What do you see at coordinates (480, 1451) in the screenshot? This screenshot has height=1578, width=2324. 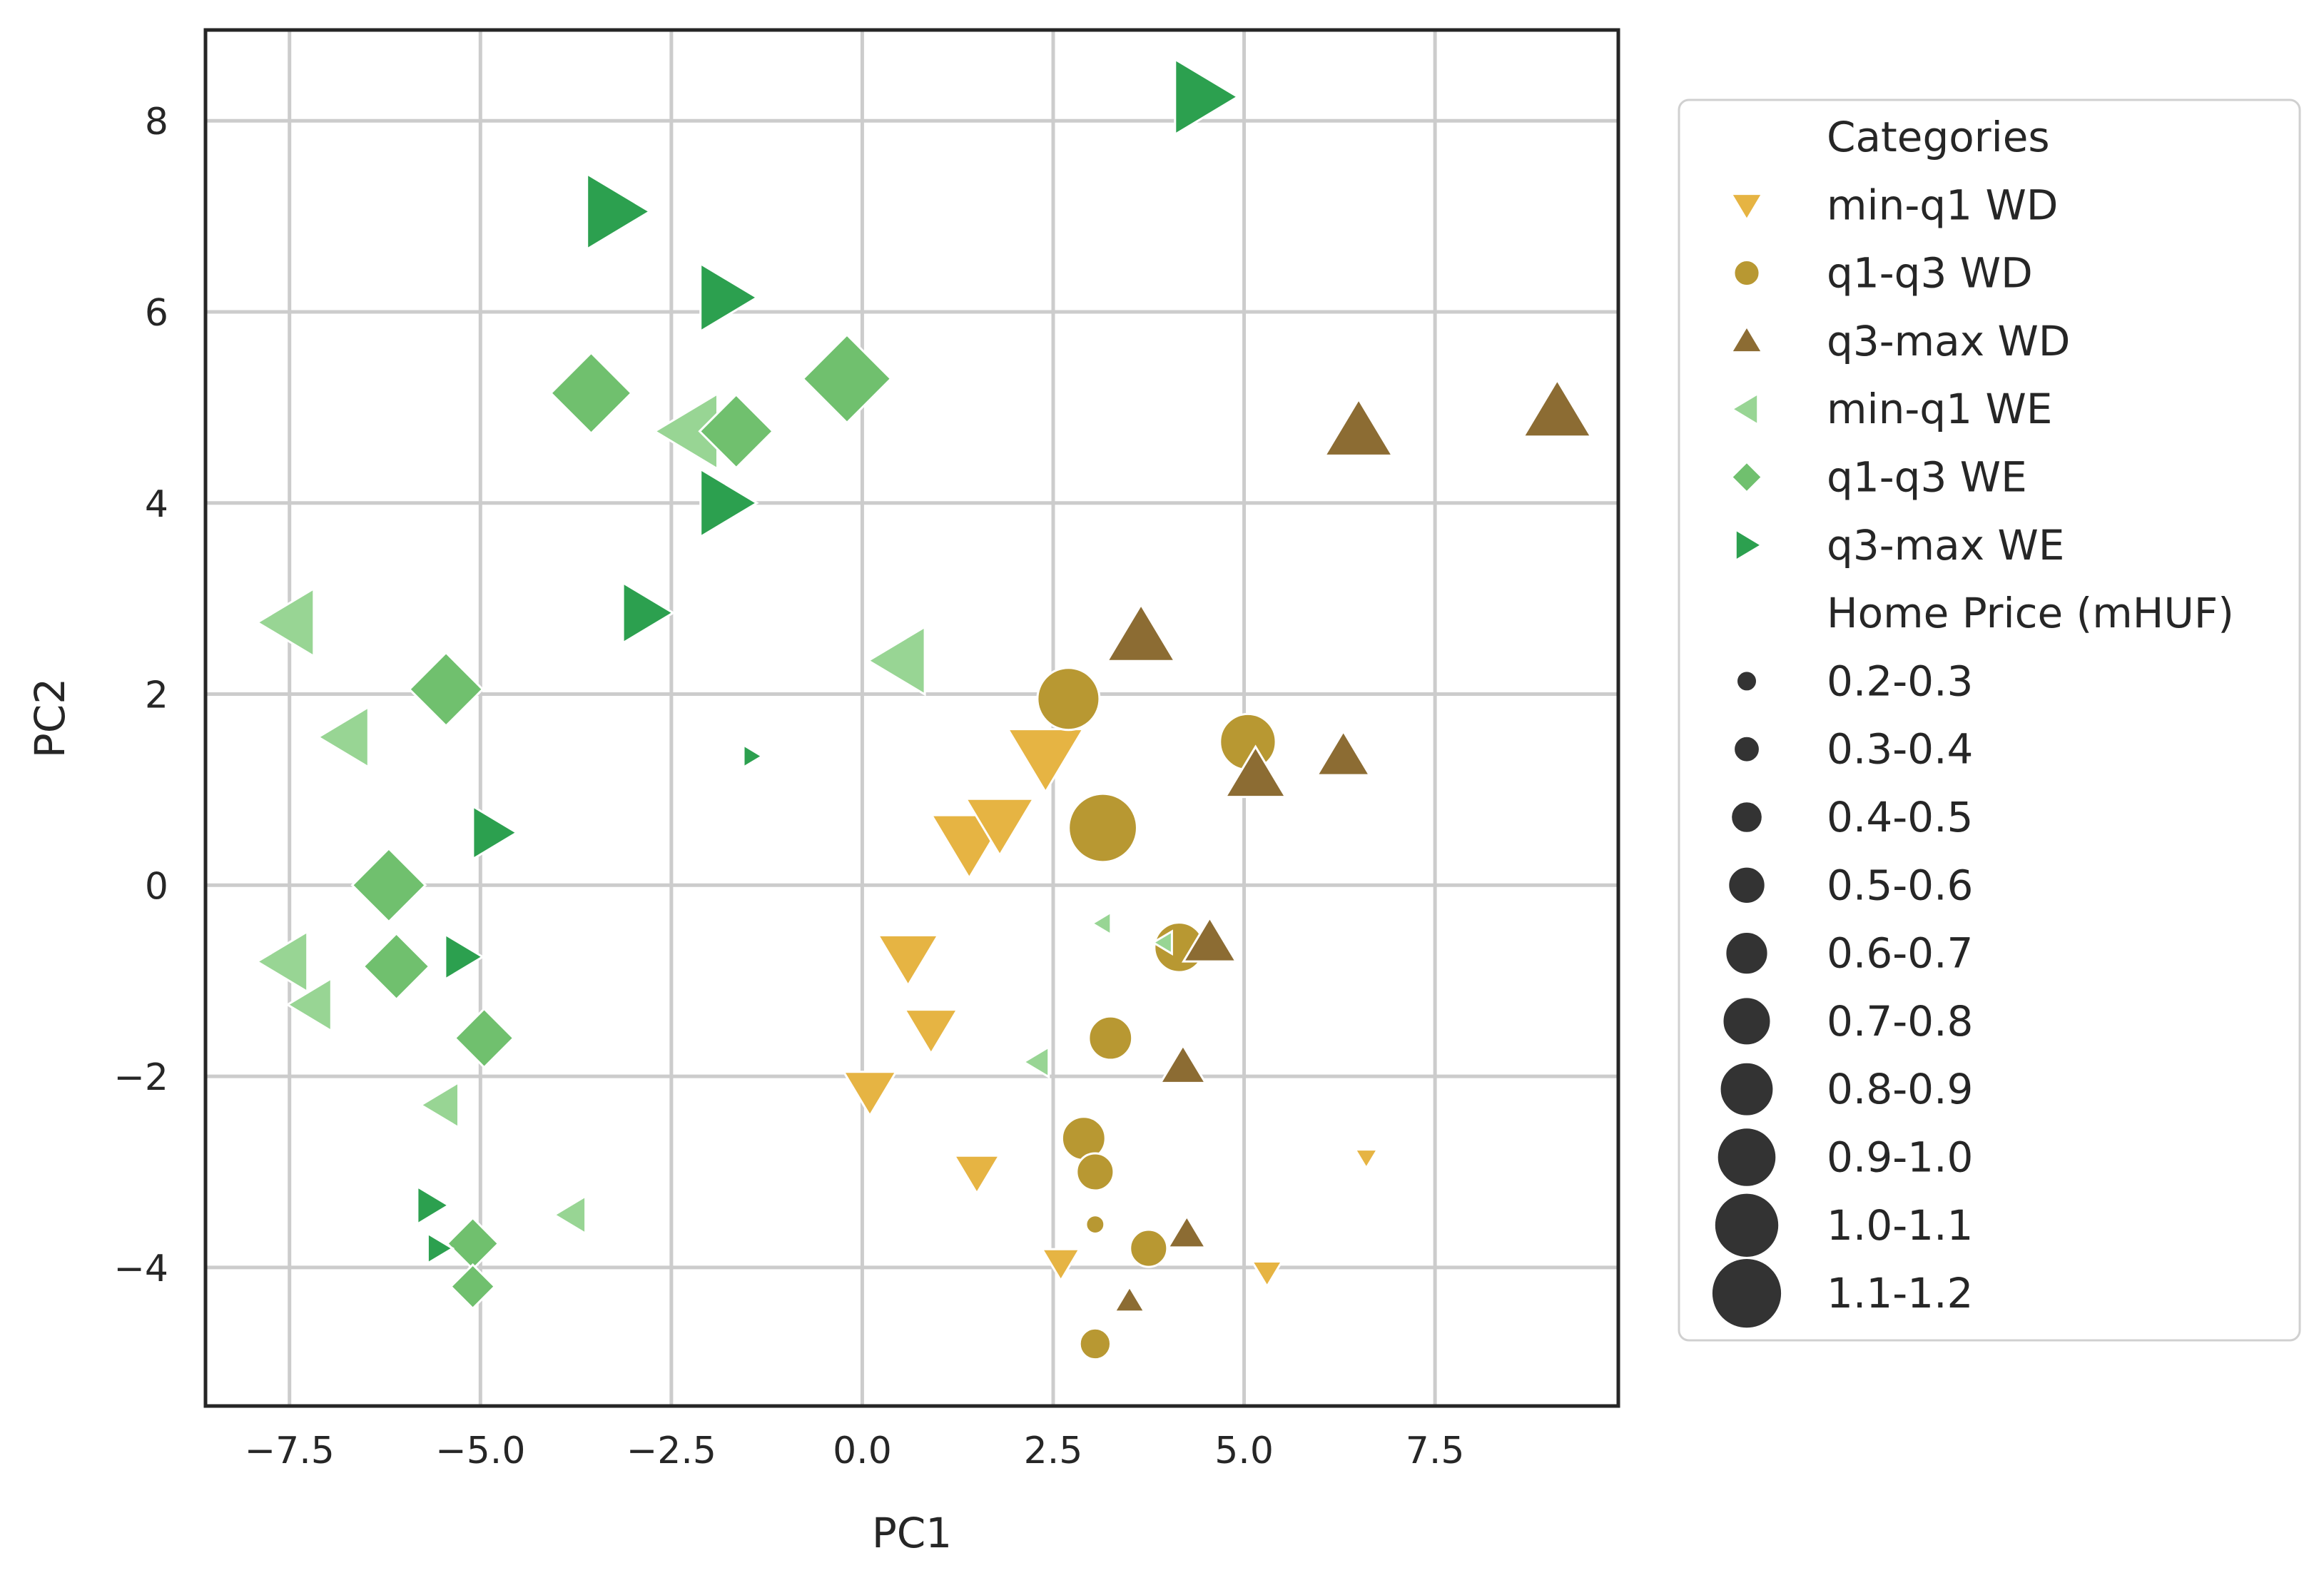 I see `x-tick-label: −5.0` at bounding box center [480, 1451].